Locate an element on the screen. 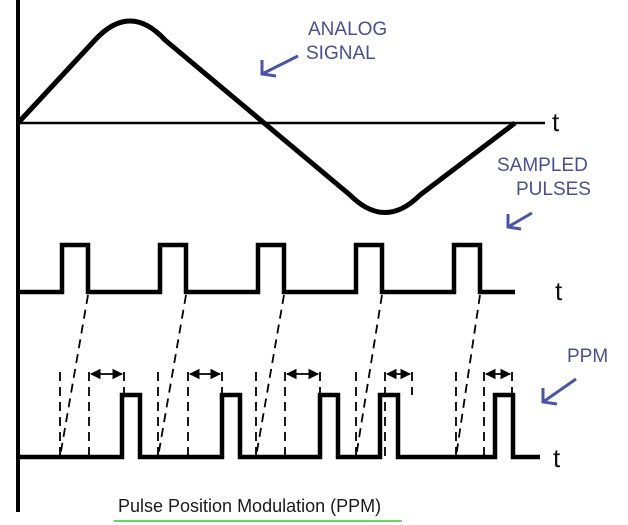 This screenshot has height=525, width=628. time-label-analog: t is located at coordinates (556, 122).